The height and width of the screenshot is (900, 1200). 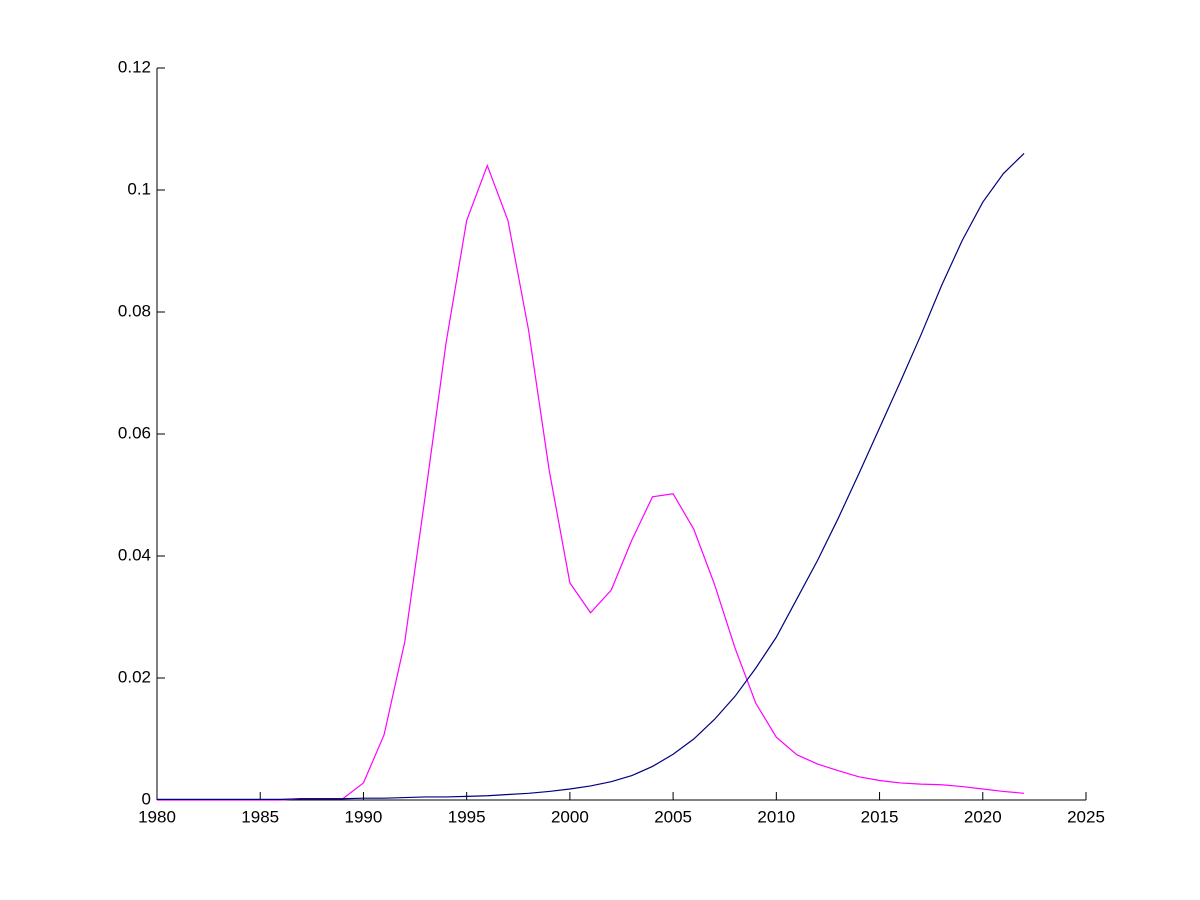 I want to click on y-tick-label: 0.02, so click(x=134, y=676).